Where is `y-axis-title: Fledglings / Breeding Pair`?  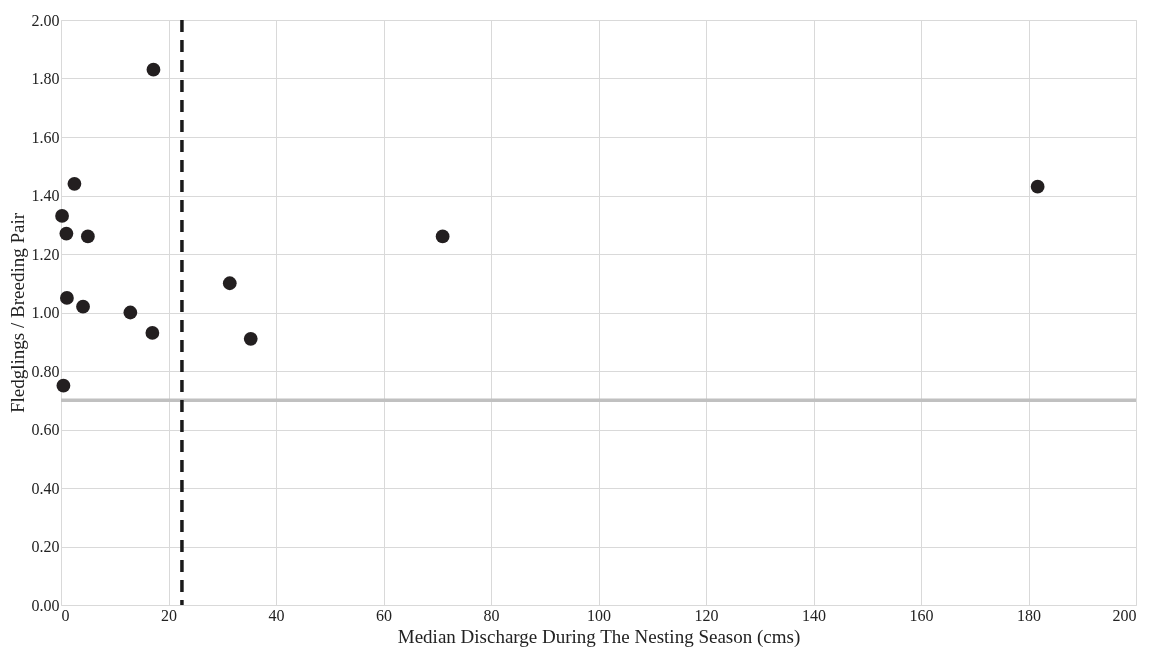 y-axis-title: Fledglings / Breeding Pair is located at coordinates (17, 313).